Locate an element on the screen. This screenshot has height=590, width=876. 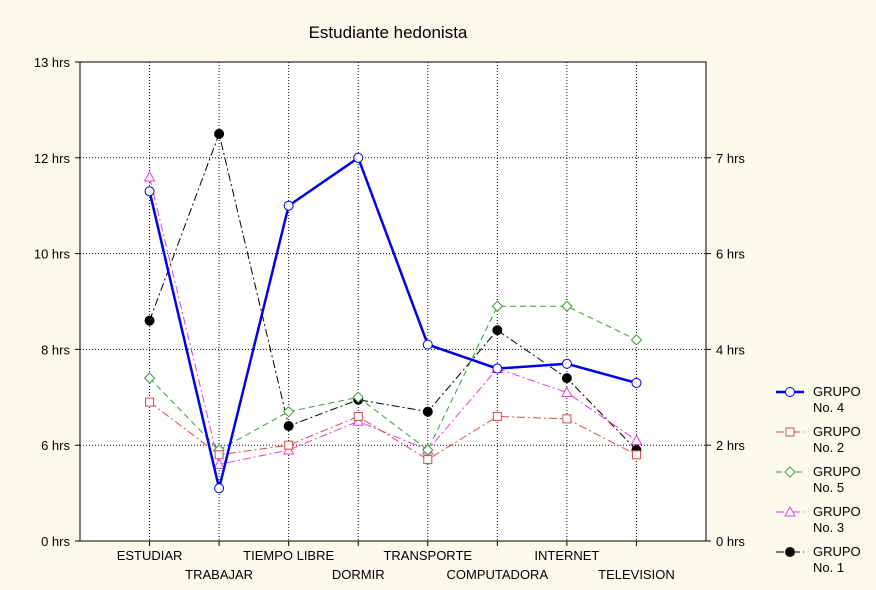
legend-item: GRUPO No. 3 is located at coordinates (818, 519).